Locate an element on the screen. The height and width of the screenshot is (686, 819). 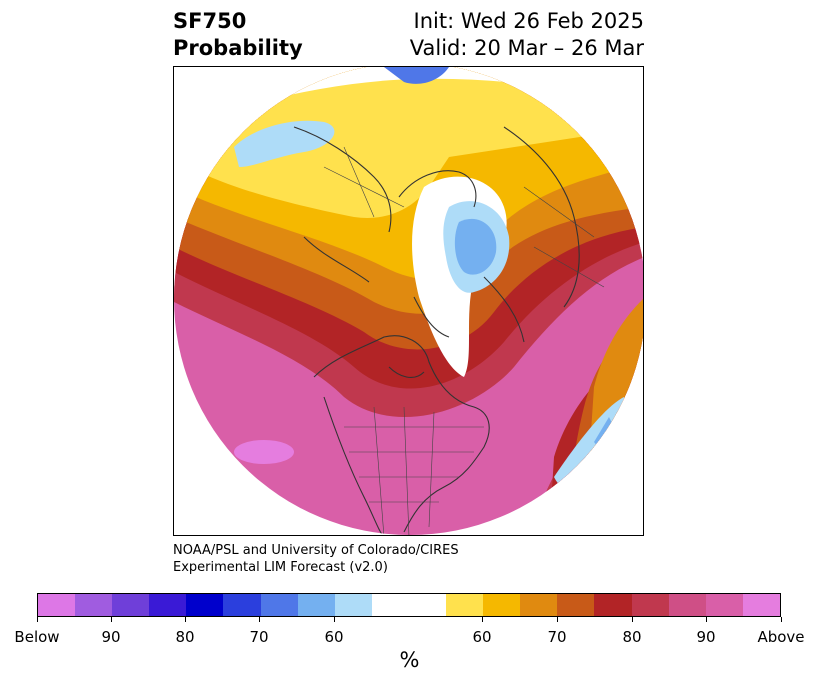
map-title: SF750 Probability is located at coordinates (238, 35).